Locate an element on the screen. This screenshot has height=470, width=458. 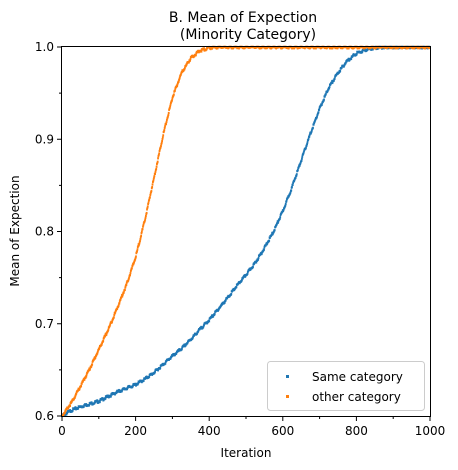
x-tick-label: 400 is located at coordinates (209, 431).